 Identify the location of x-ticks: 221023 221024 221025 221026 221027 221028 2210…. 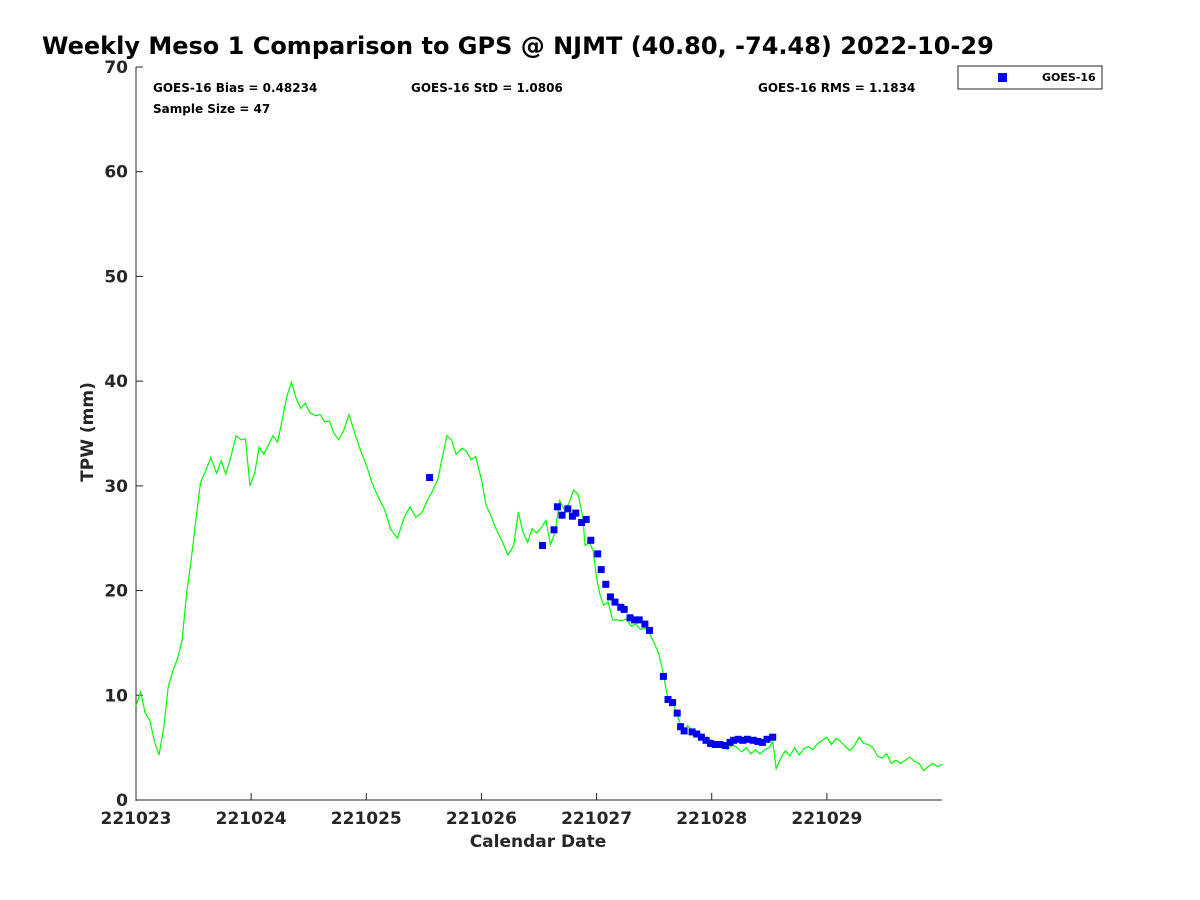
(481, 811).